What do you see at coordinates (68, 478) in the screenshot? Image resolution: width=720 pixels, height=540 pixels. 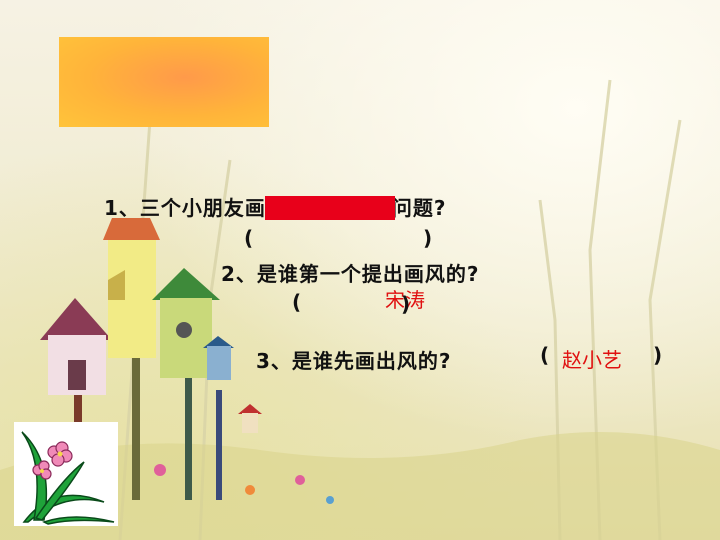 I see `flower-icon` at bounding box center [68, 478].